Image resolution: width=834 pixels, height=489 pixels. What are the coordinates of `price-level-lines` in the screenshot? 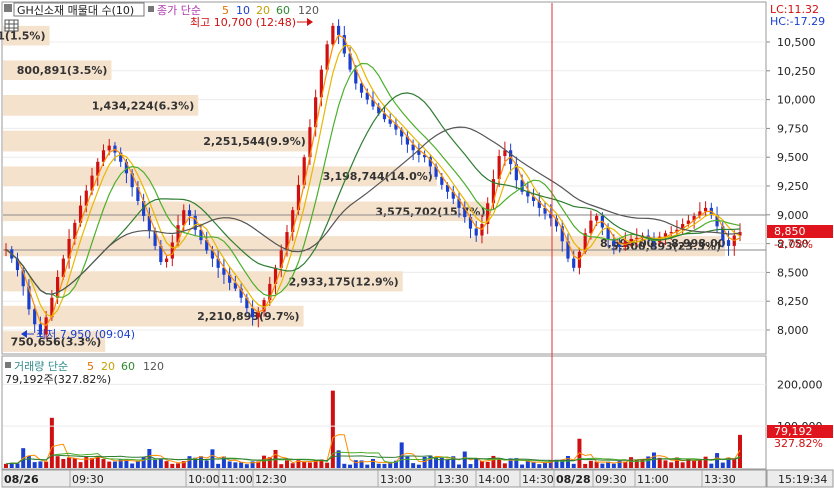 It's located at (384, 232).